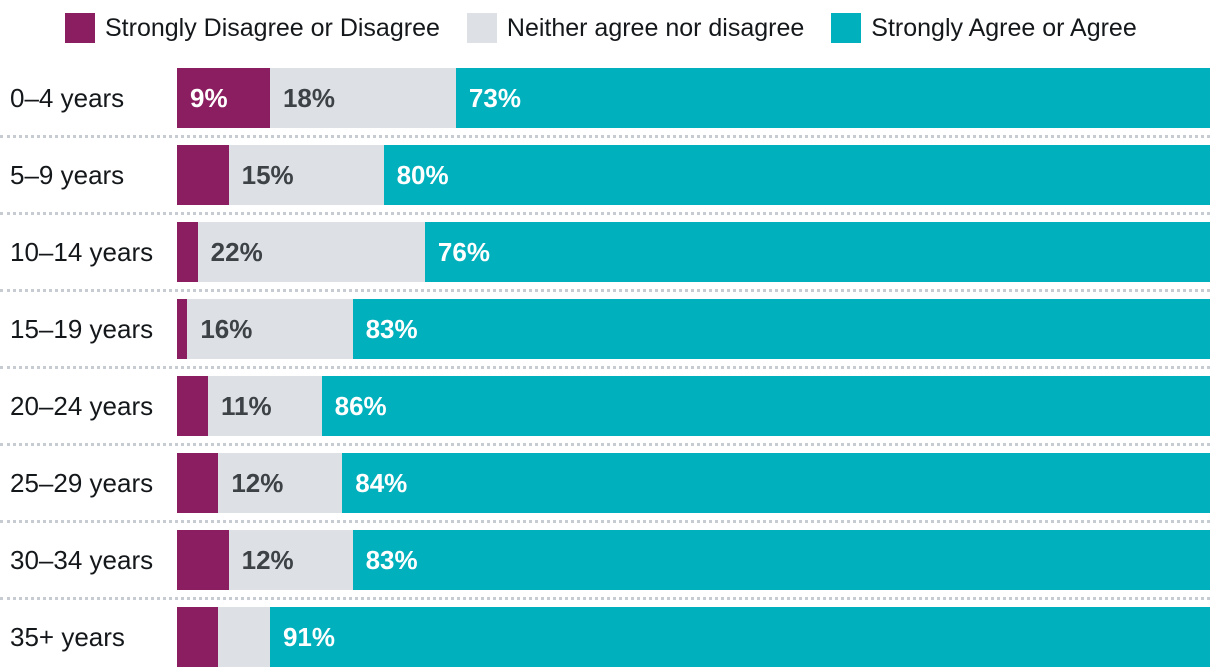  I want to click on bar-track: 15% 80%, so click(693, 175).